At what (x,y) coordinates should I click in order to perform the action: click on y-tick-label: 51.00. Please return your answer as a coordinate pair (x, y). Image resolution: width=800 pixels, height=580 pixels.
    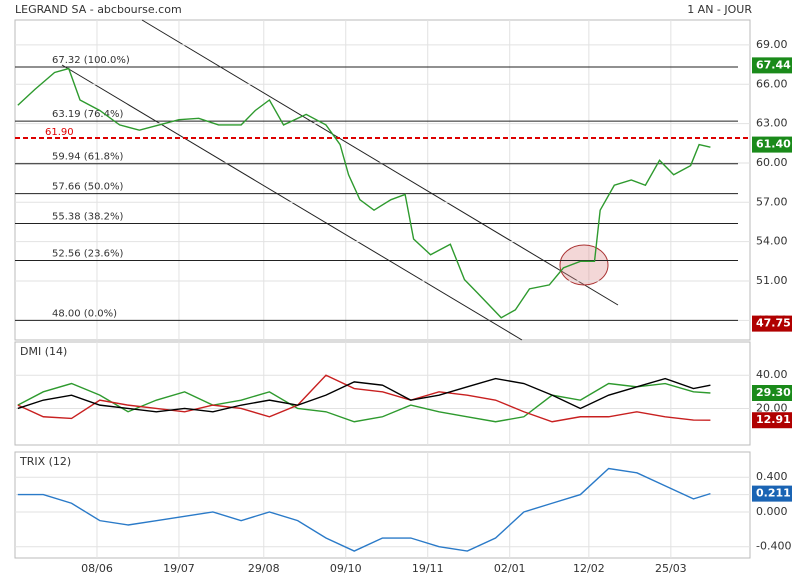
    Looking at the image, I should click on (772, 280).